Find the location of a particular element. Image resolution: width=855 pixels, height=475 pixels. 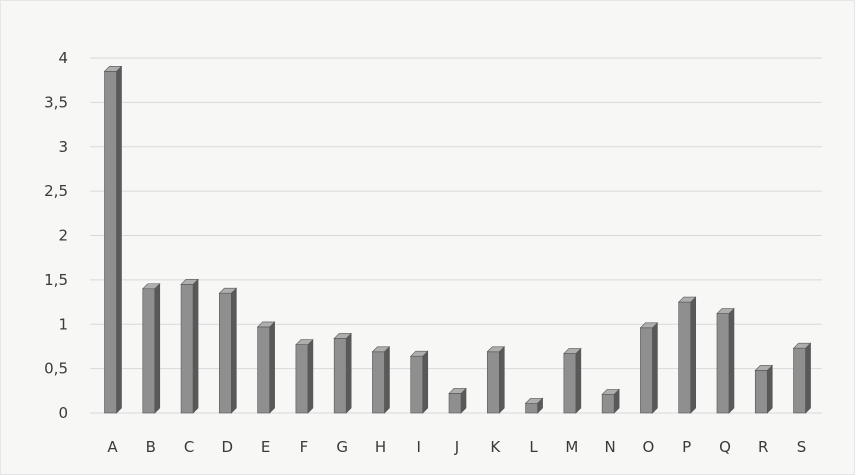

x-axis-tick-labels: A B C D E F G H I J K L M N O P Q R S is located at coordinates (456, 447).